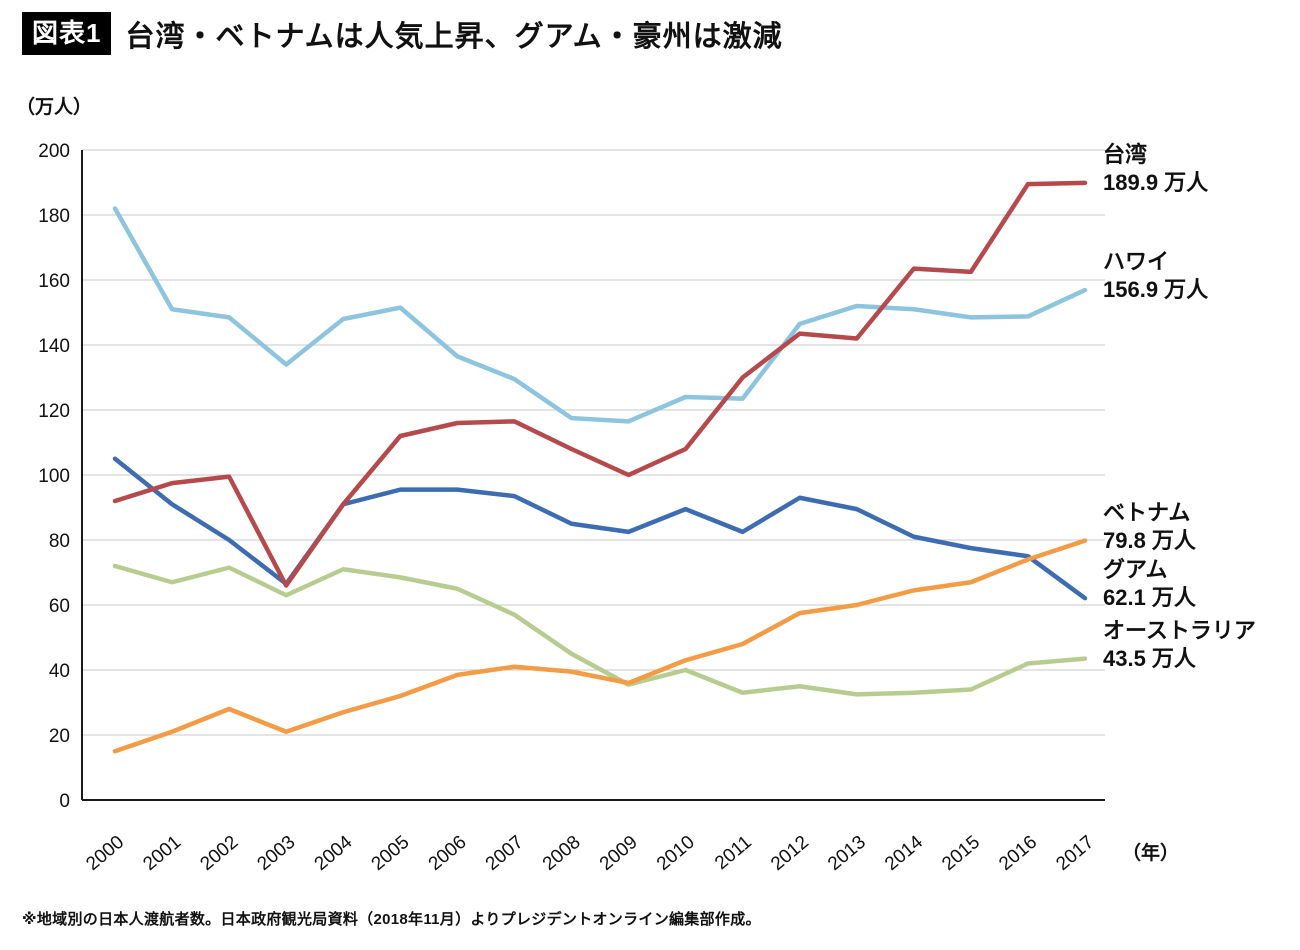 The image size is (1300, 950). Describe the element at coordinates (1156, 290) in the screenshot. I see `series-end-value: 156.9 万人` at that location.